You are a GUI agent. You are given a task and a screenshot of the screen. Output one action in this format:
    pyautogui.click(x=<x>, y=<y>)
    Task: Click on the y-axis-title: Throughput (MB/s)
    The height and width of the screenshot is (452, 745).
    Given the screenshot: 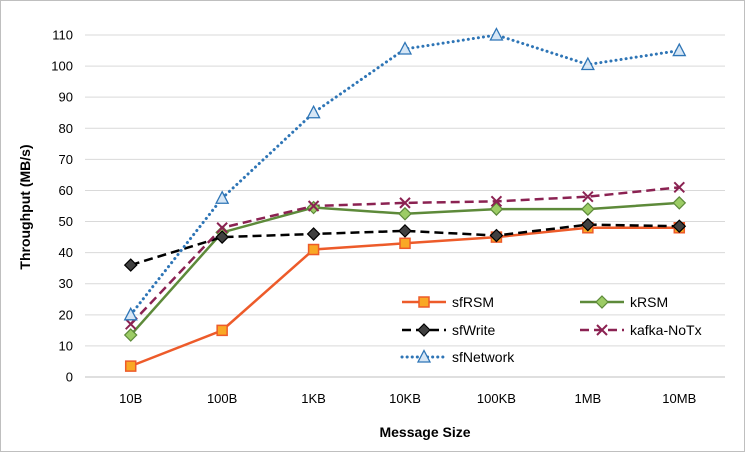 What is the action you would take?
    pyautogui.click(x=25, y=206)
    